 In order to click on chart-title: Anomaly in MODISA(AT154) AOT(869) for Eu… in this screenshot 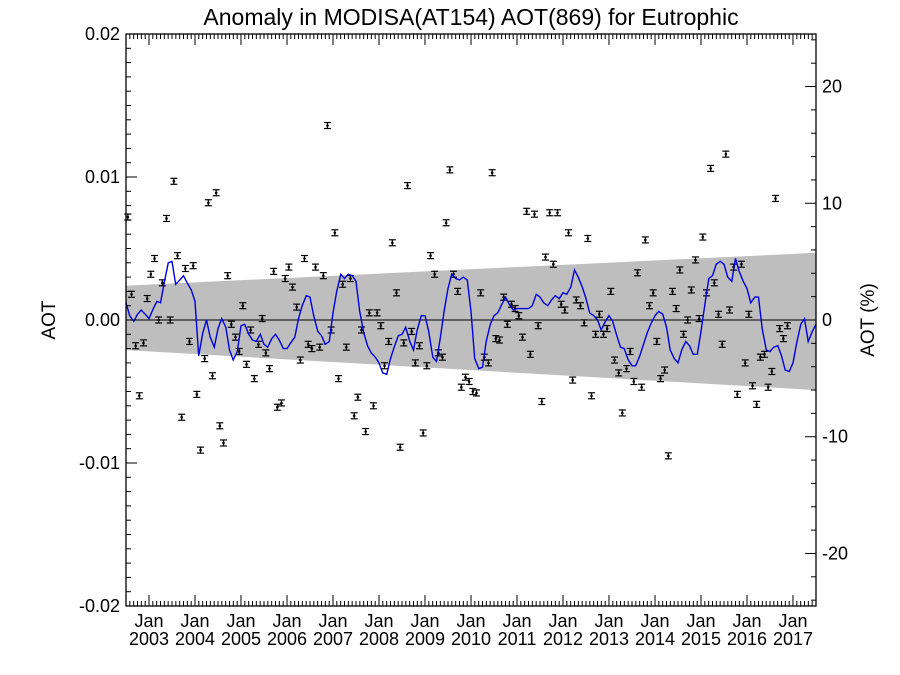, I will do `click(470, 17)`.